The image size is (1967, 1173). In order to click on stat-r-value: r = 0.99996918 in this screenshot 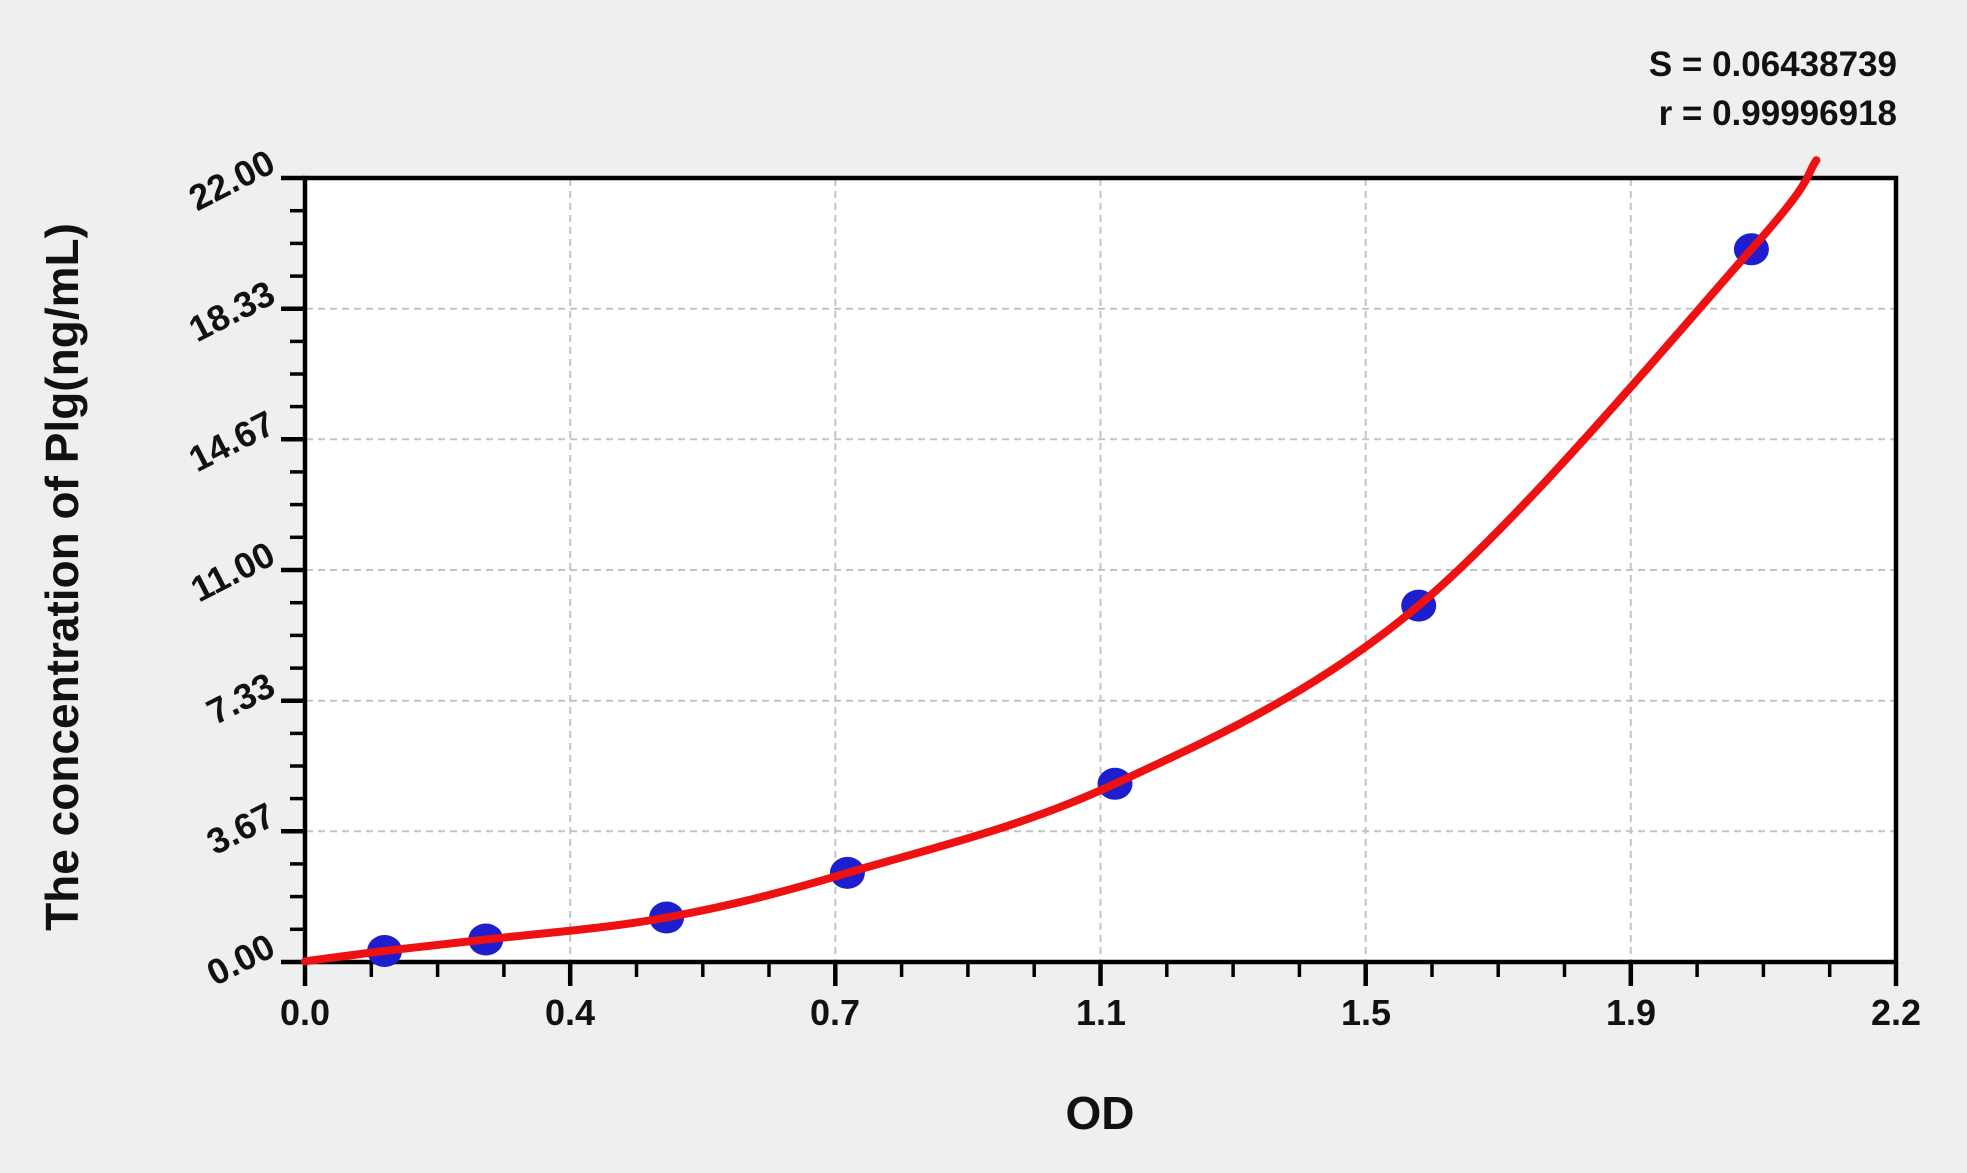, I will do `click(1777, 113)`.